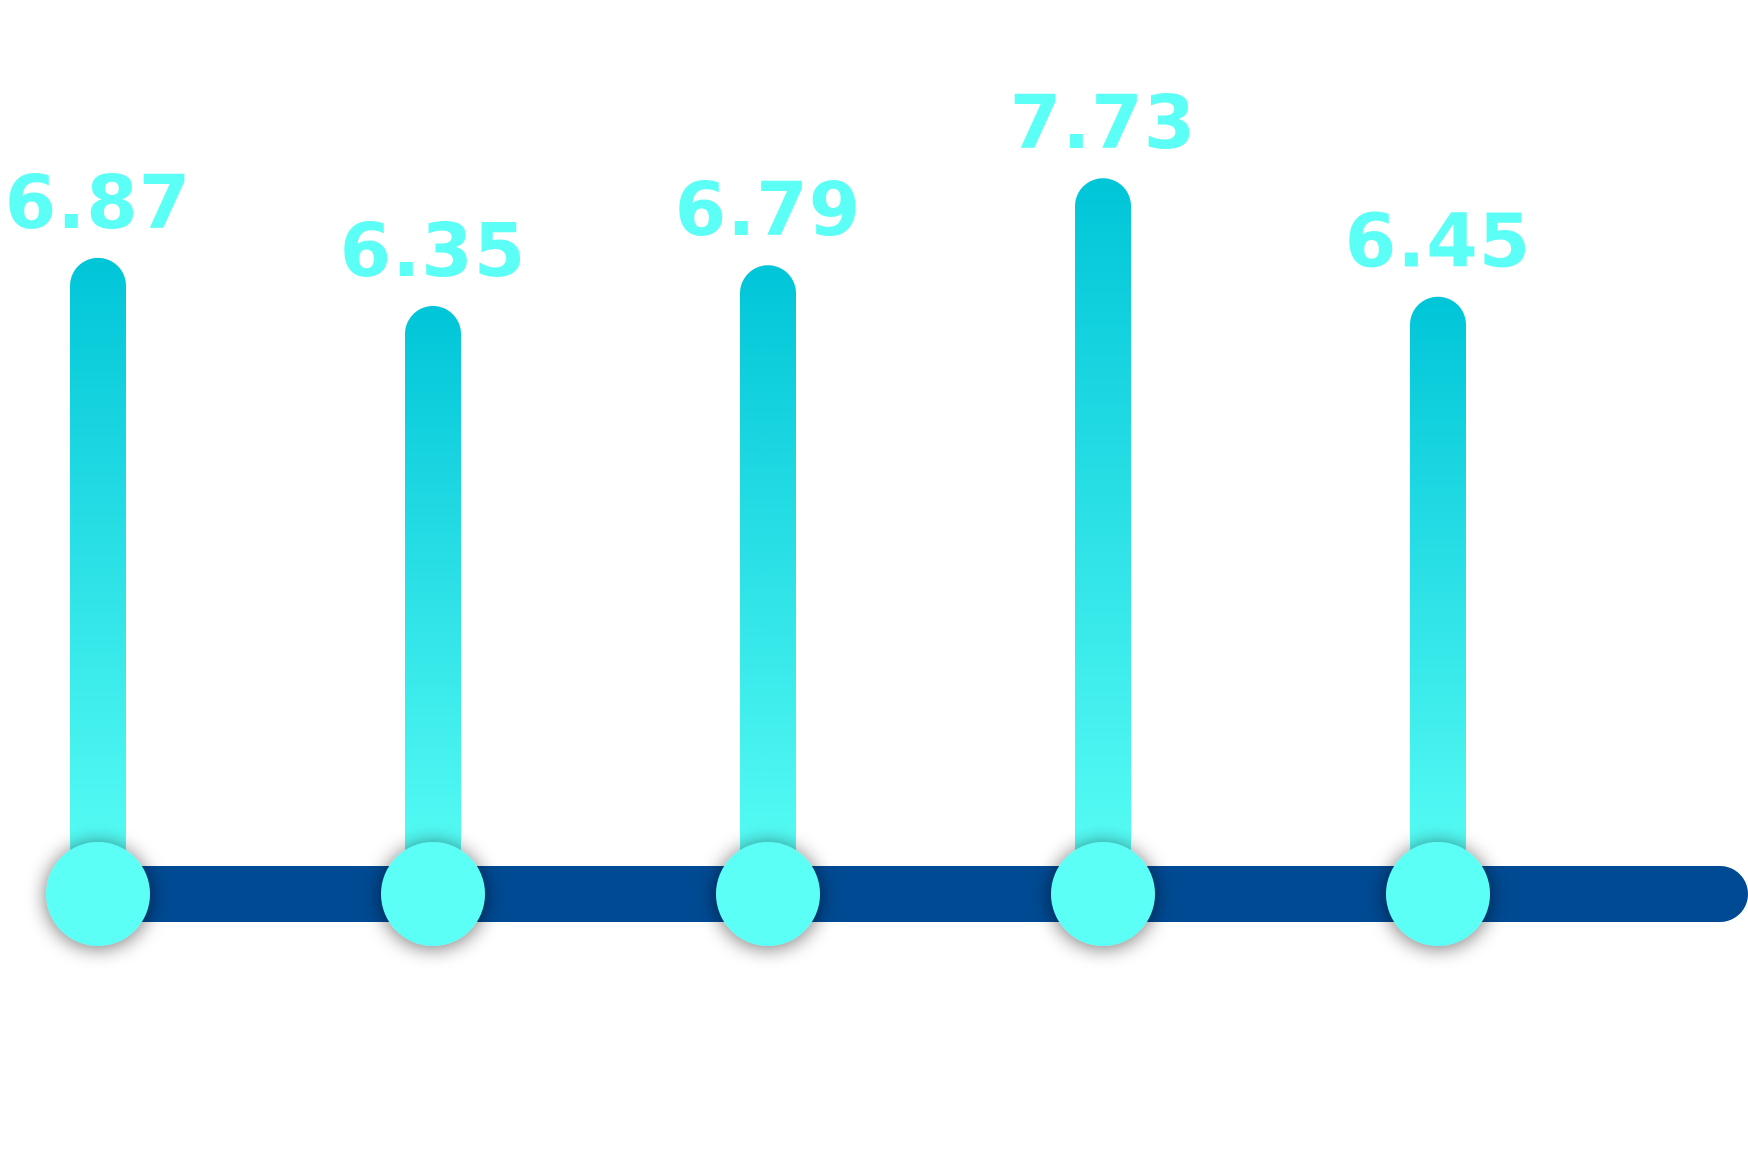 Image resolution: width=1748 pixels, height=1154 pixels. What do you see at coordinates (768, 210) in the screenshot?
I see `value-label: 6.79` at bounding box center [768, 210].